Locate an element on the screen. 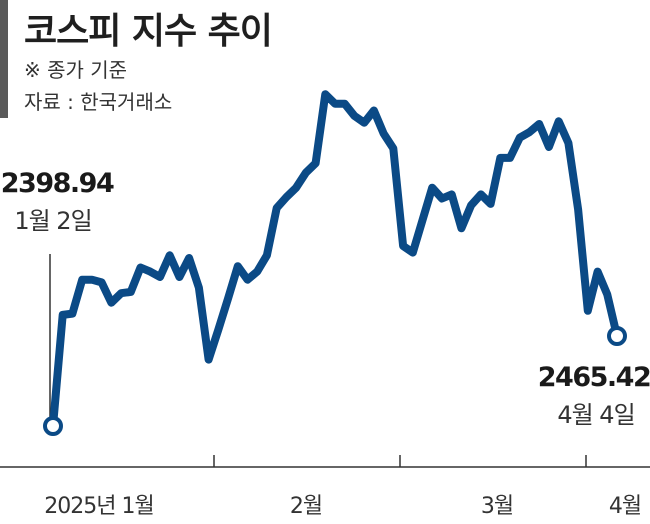  chart-note: ※ 종가 기준 is located at coordinates (76, 70).